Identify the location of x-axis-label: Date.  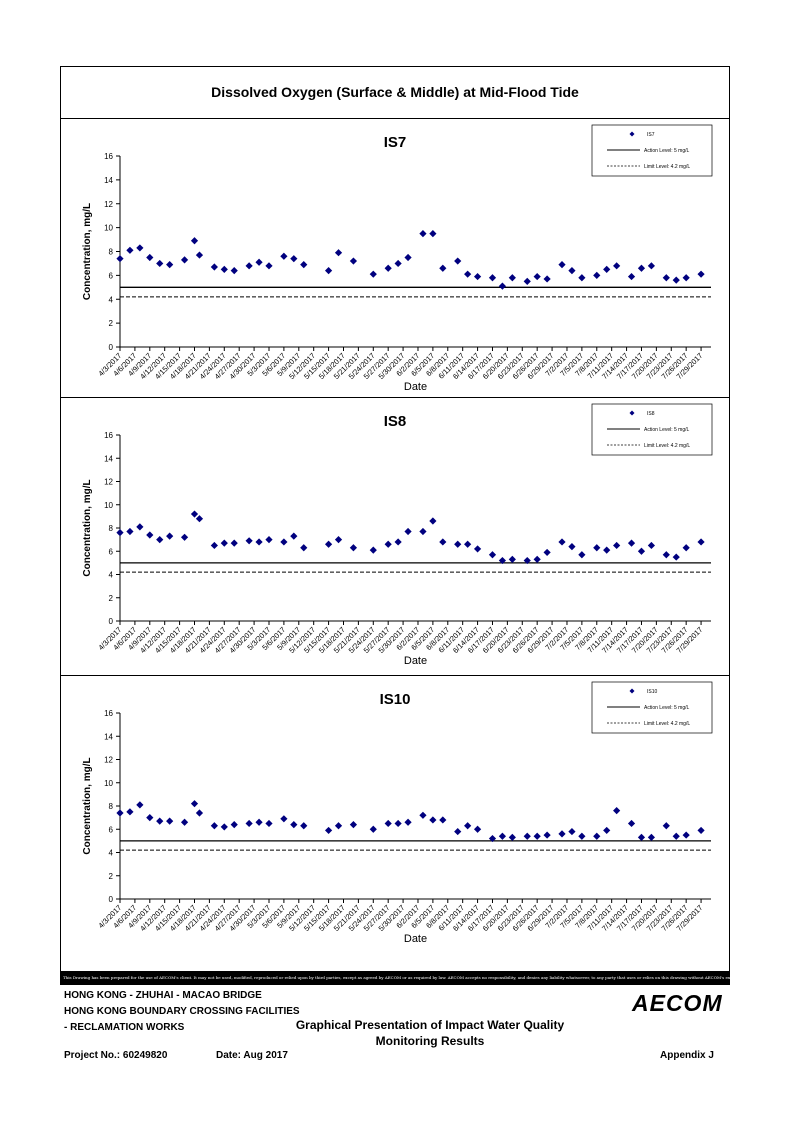
(415, 661).